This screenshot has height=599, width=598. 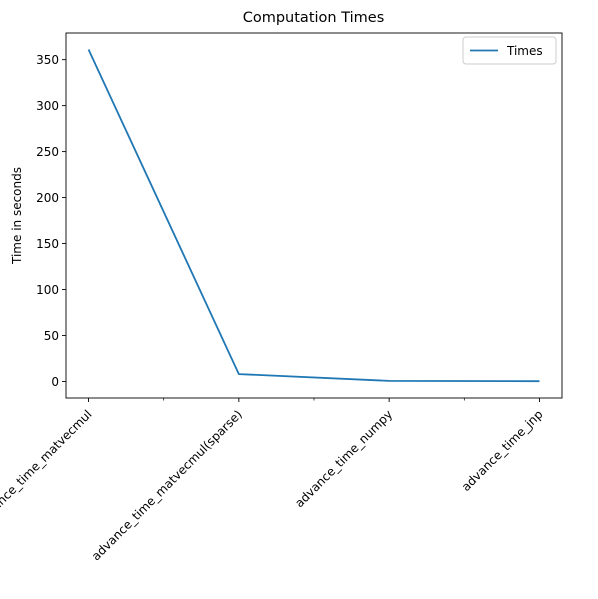 What do you see at coordinates (47, 198) in the screenshot?
I see `y-tick-label: 200` at bounding box center [47, 198].